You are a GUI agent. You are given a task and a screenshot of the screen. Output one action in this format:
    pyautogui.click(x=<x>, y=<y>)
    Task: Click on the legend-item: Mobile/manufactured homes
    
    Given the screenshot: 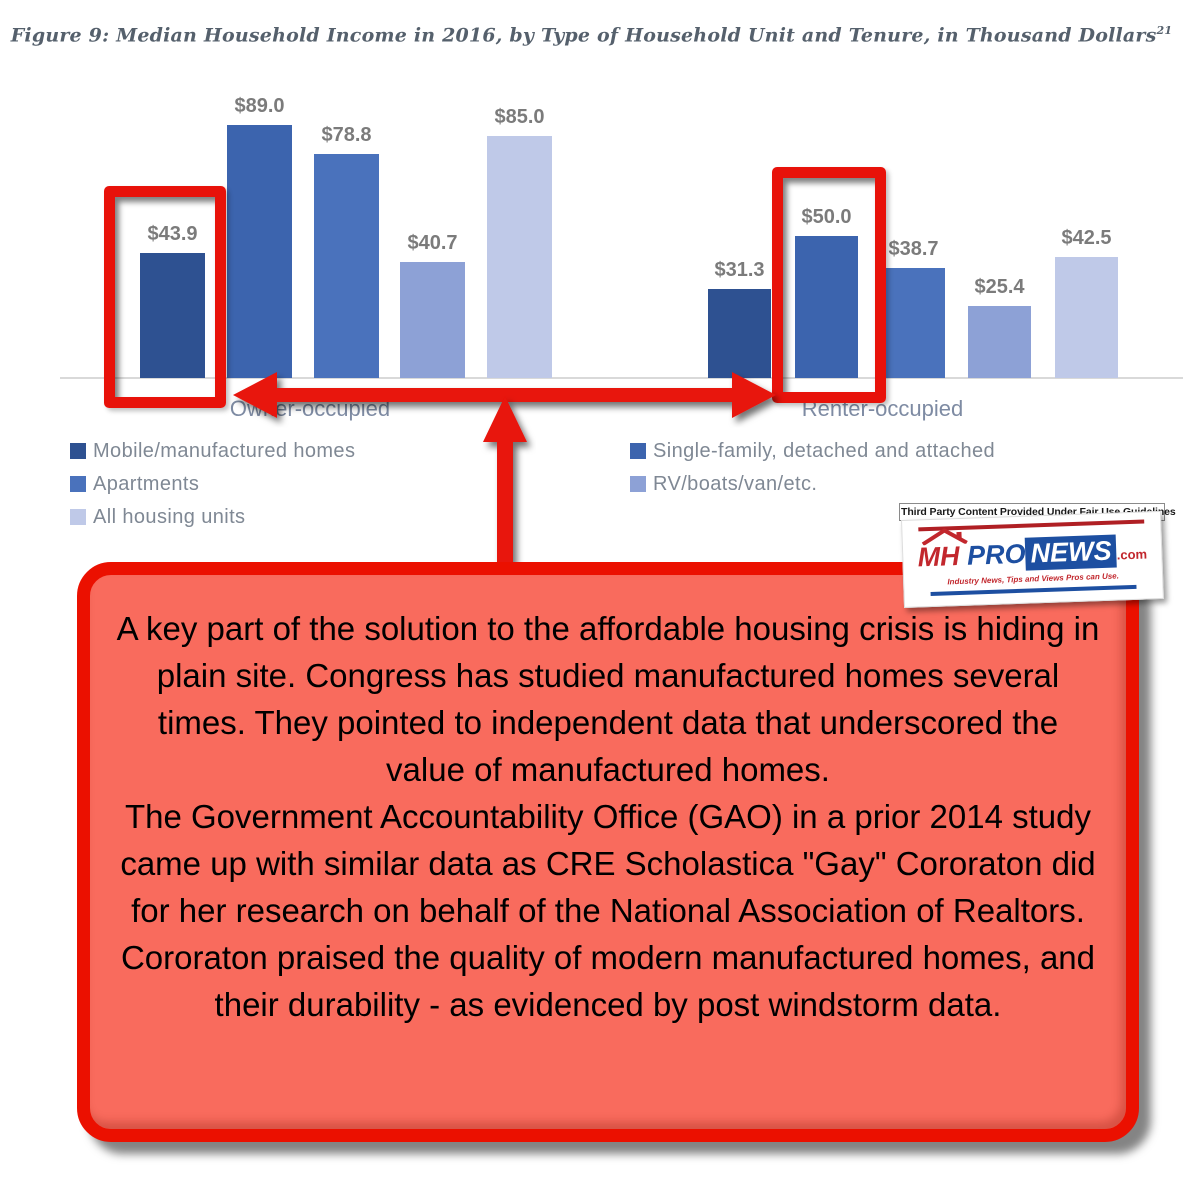 What is the action you would take?
    pyautogui.click(x=212, y=451)
    